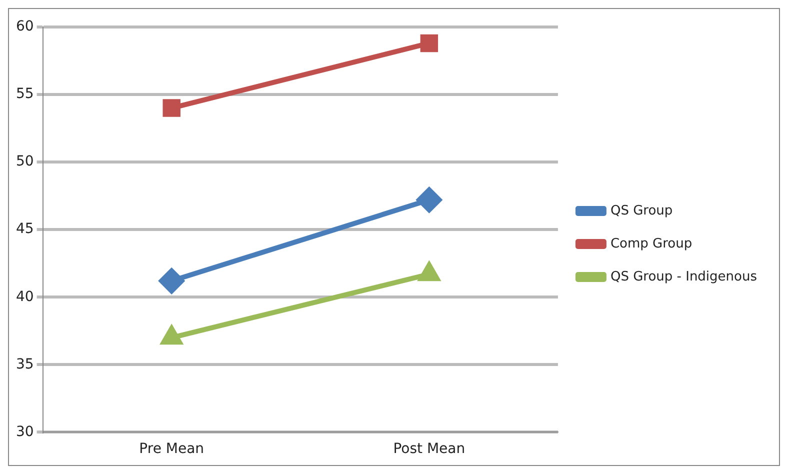  Describe the element at coordinates (25, 432) in the screenshot. I see `y-tick-label: 30` at that location.